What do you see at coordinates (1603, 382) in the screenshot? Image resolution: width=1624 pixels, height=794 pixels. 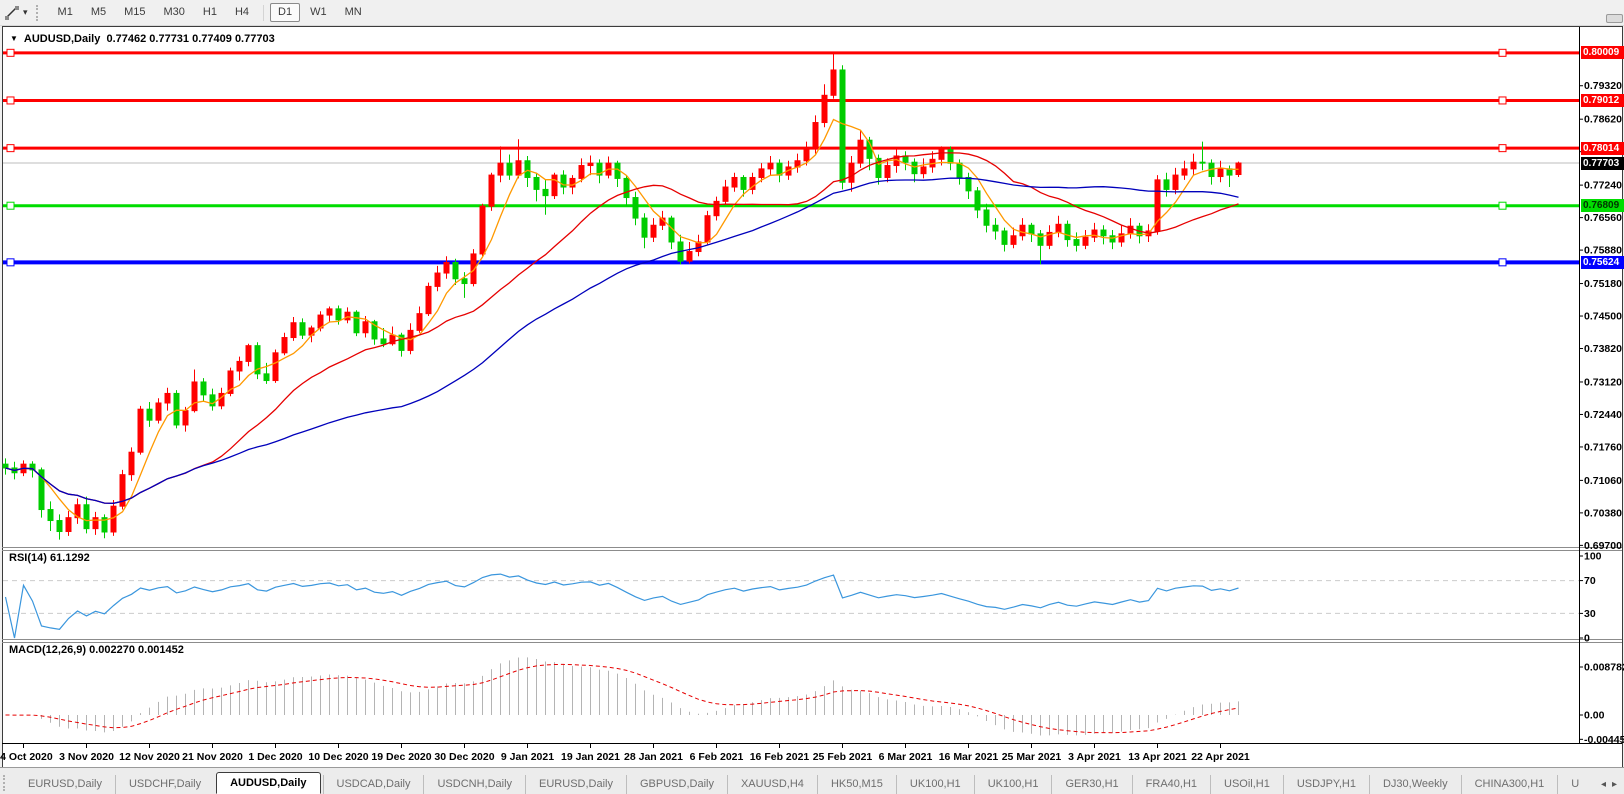 I see `price-axis-label: 0.73120` at bounding box center [1603, 382].